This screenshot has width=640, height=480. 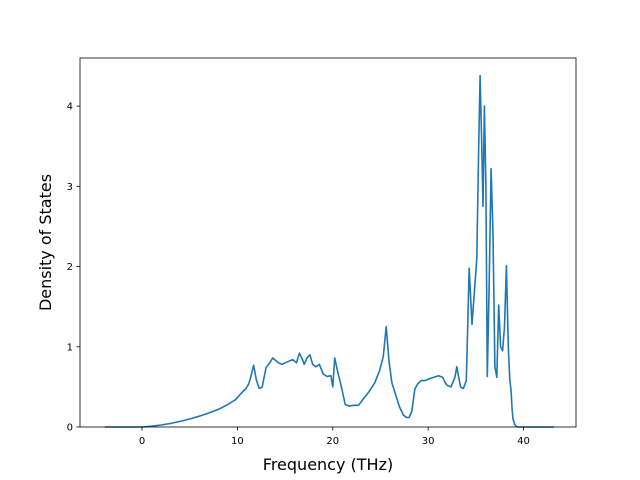 What do you see at coordinates (332, 441) in the screenshot?
I see `x-tick-label: 20` at bounding box center [332, 441].